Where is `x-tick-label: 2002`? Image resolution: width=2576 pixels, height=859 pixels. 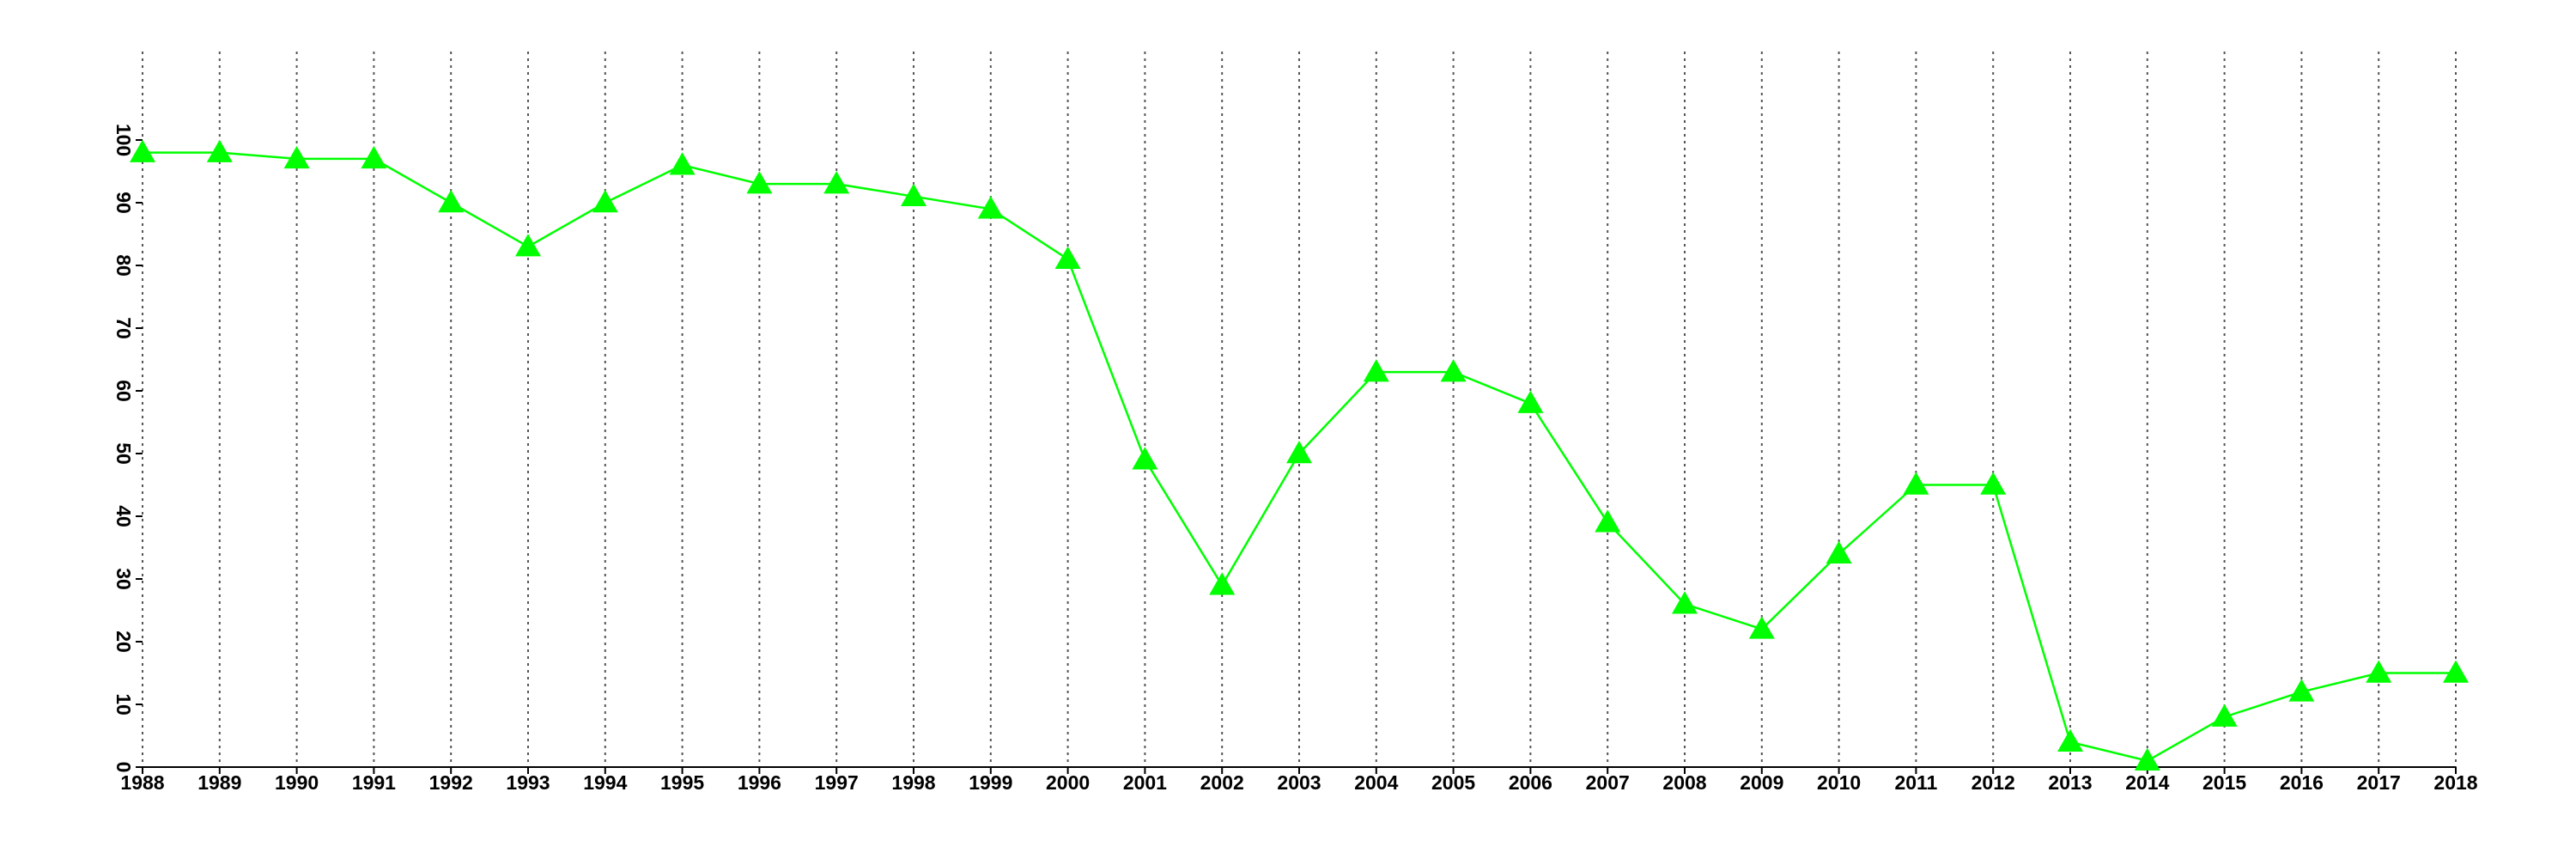
x-tick-label: 2002 is located at coordinates (1222, 783).